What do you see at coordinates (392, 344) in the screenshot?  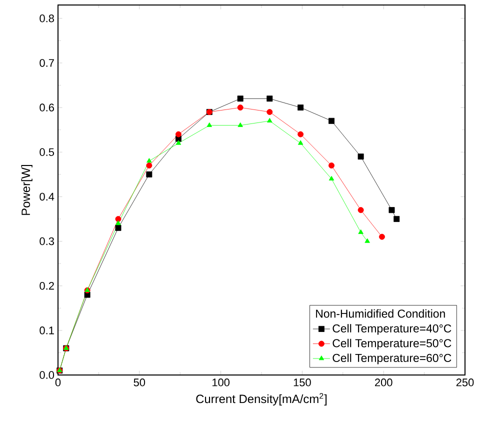 I see `legend-label: Cell Temperature=50°C` at bounding box center [392, 344].